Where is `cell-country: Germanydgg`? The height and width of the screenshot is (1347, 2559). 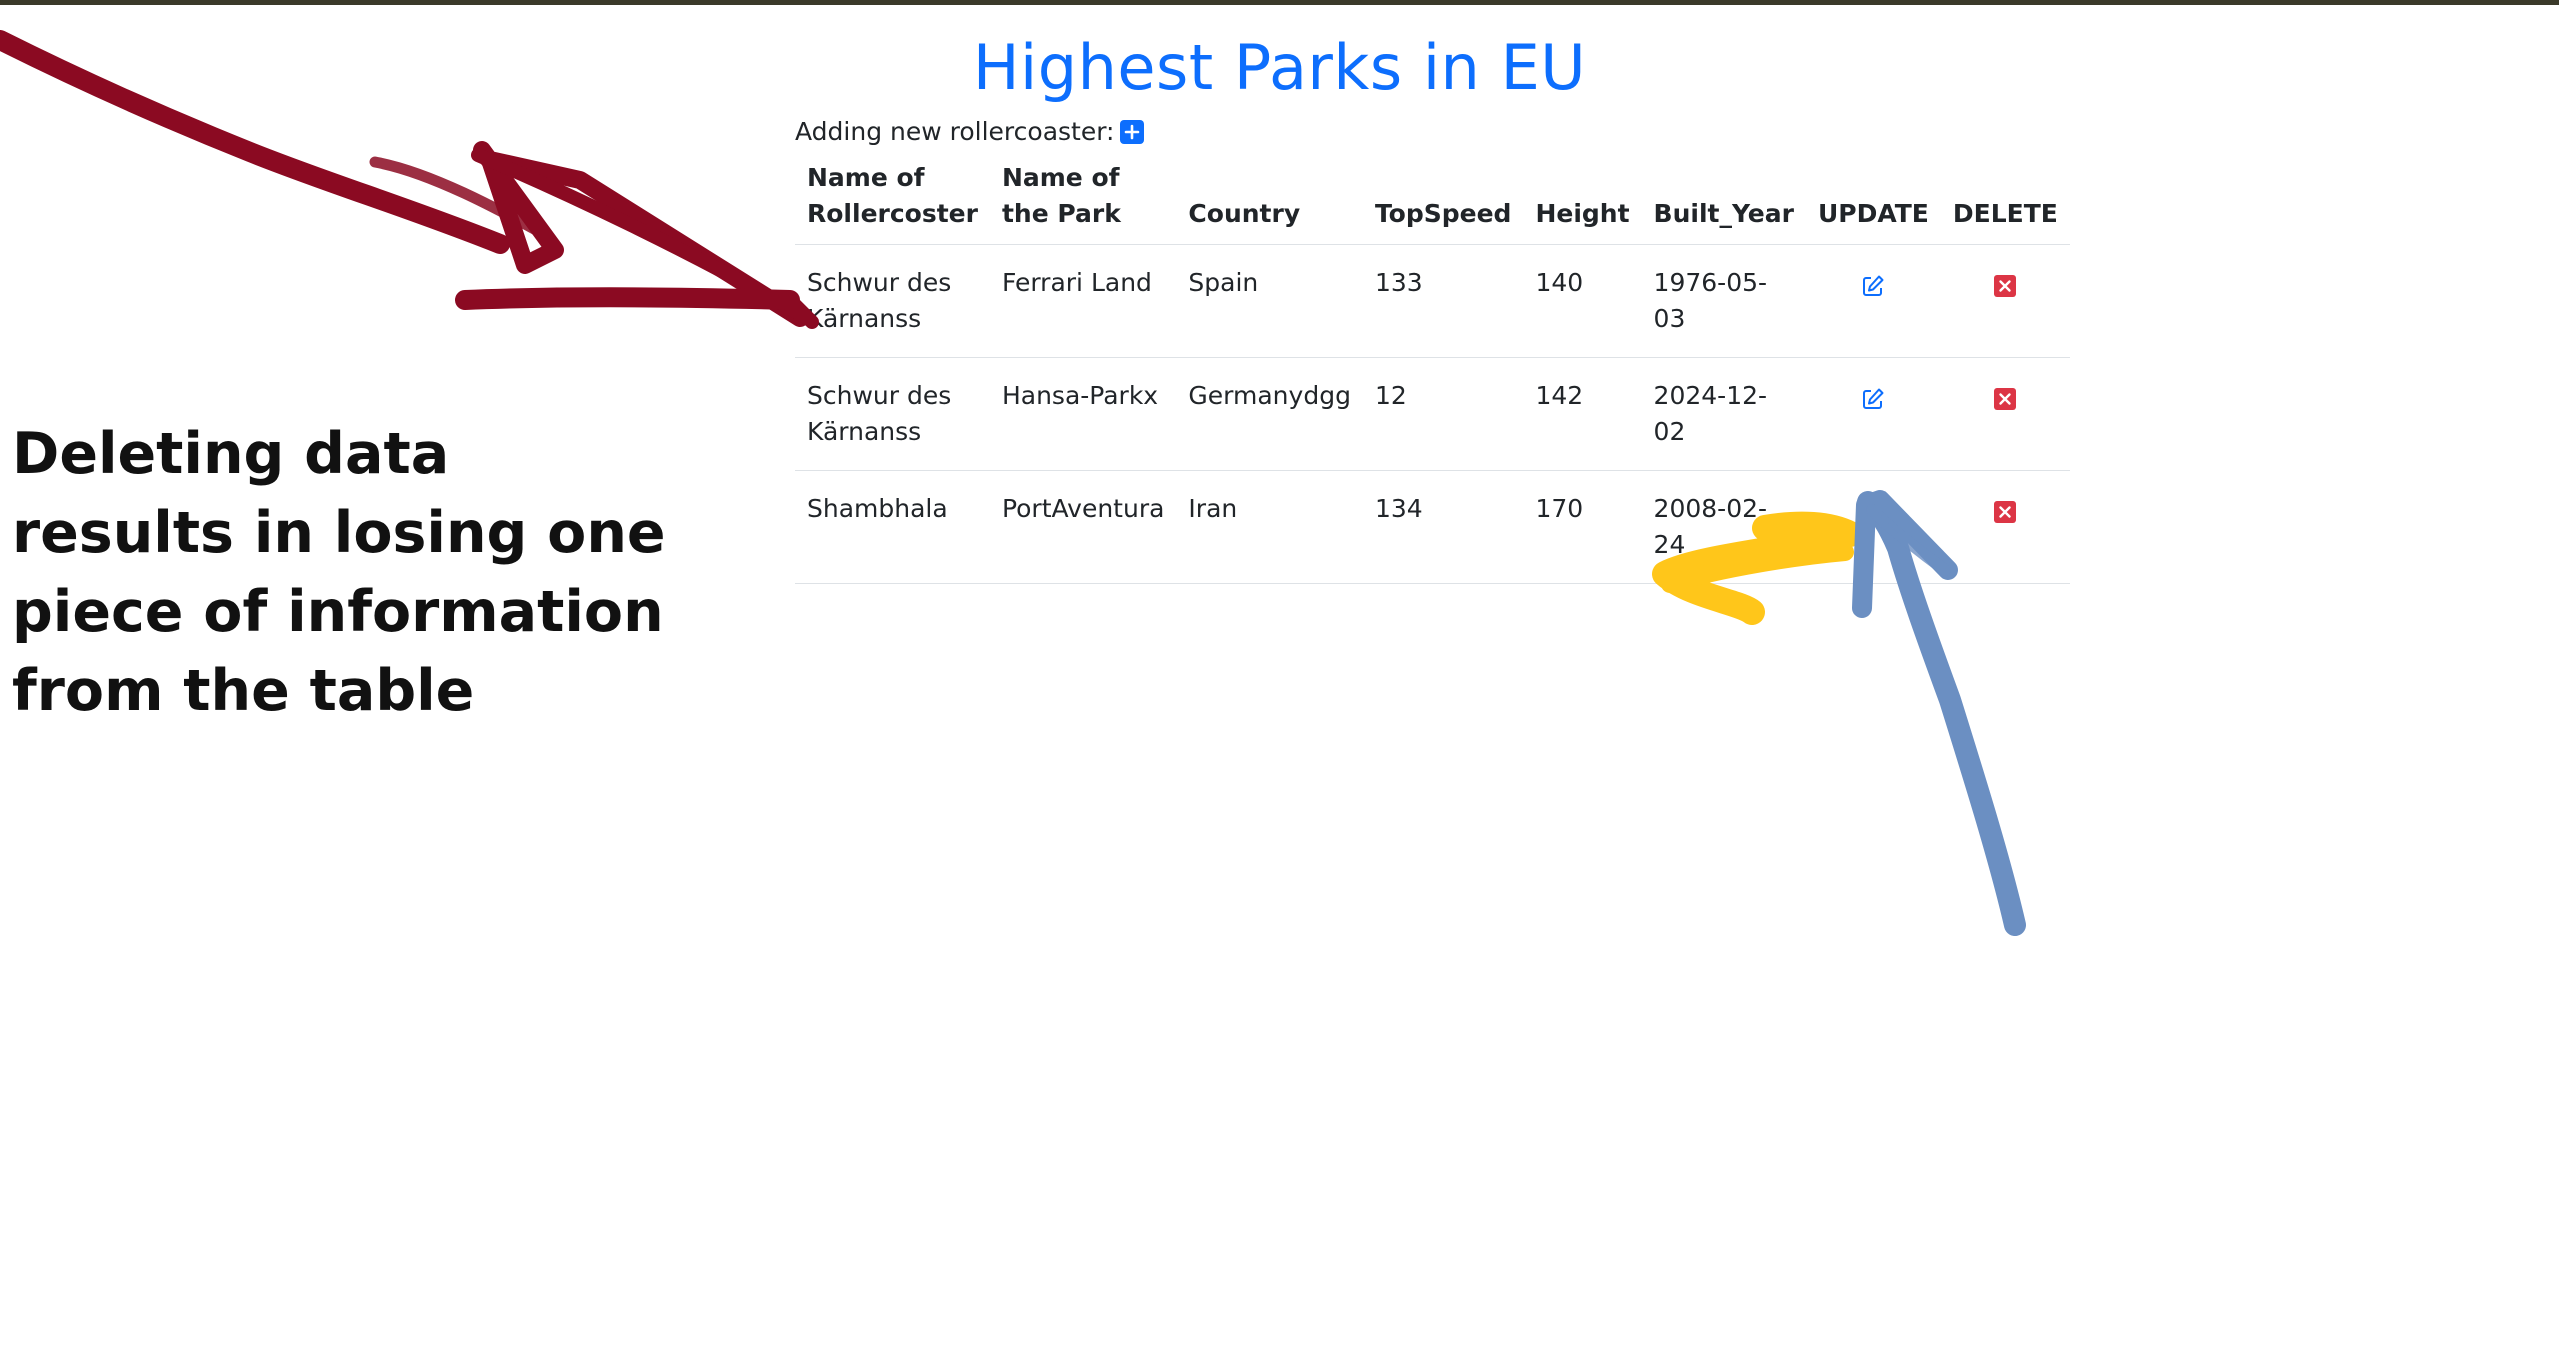 cell-country: Germanydgg is located at coordinates (1269, 414).